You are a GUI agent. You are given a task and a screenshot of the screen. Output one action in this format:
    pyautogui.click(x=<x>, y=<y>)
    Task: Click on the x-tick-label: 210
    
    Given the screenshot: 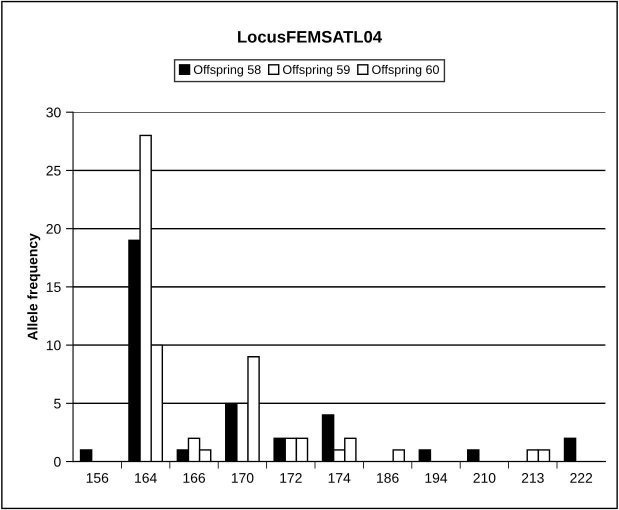 What is the action you would take?
    pyautogui.click(x=485, y=478)
    